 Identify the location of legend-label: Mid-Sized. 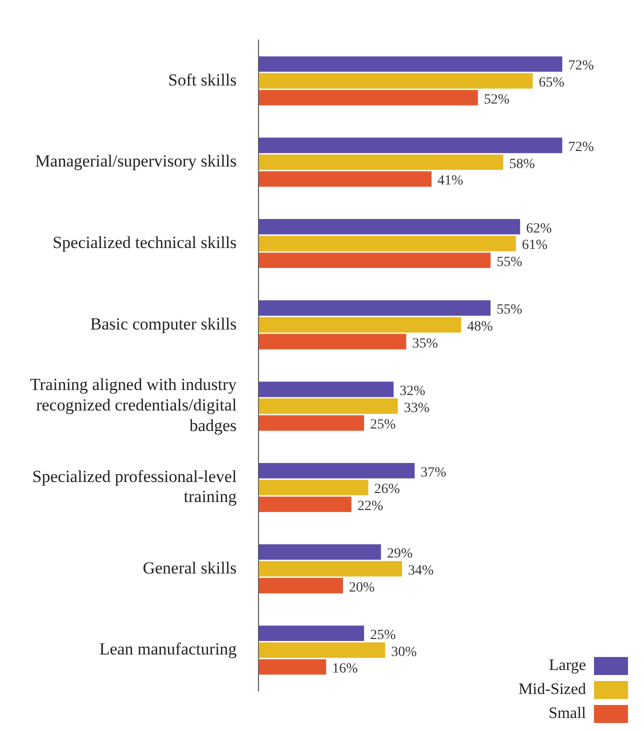
(552, 690).